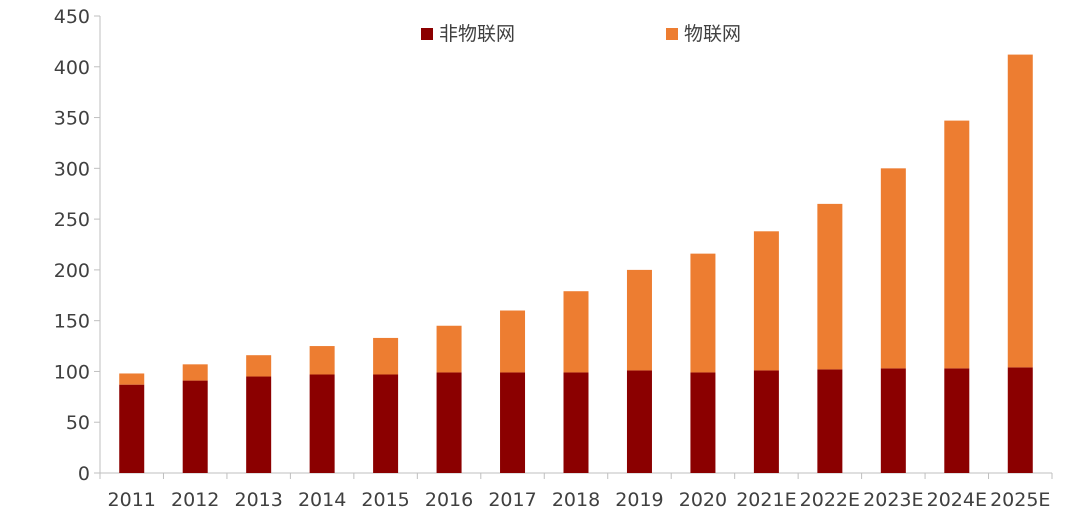  Describe the element at coordinates (72, 220) in the screenshot. I see `y-tick-label: 250` at that location.